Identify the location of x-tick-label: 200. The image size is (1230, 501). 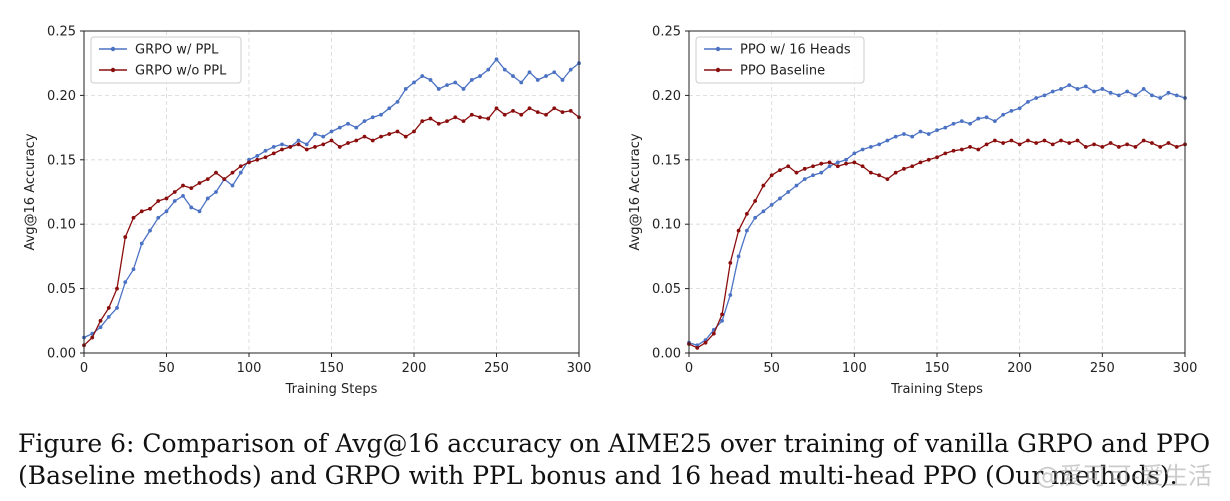
(414, 368).